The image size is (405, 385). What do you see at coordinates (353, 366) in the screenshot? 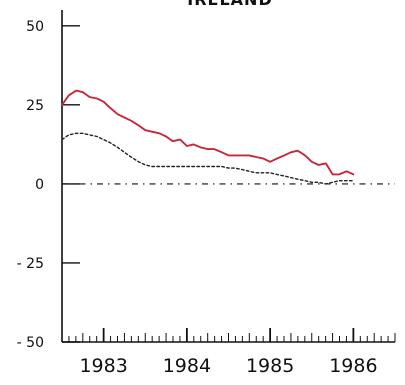
I see `x-tick-label: 1986` at bounding box center [353, 366].